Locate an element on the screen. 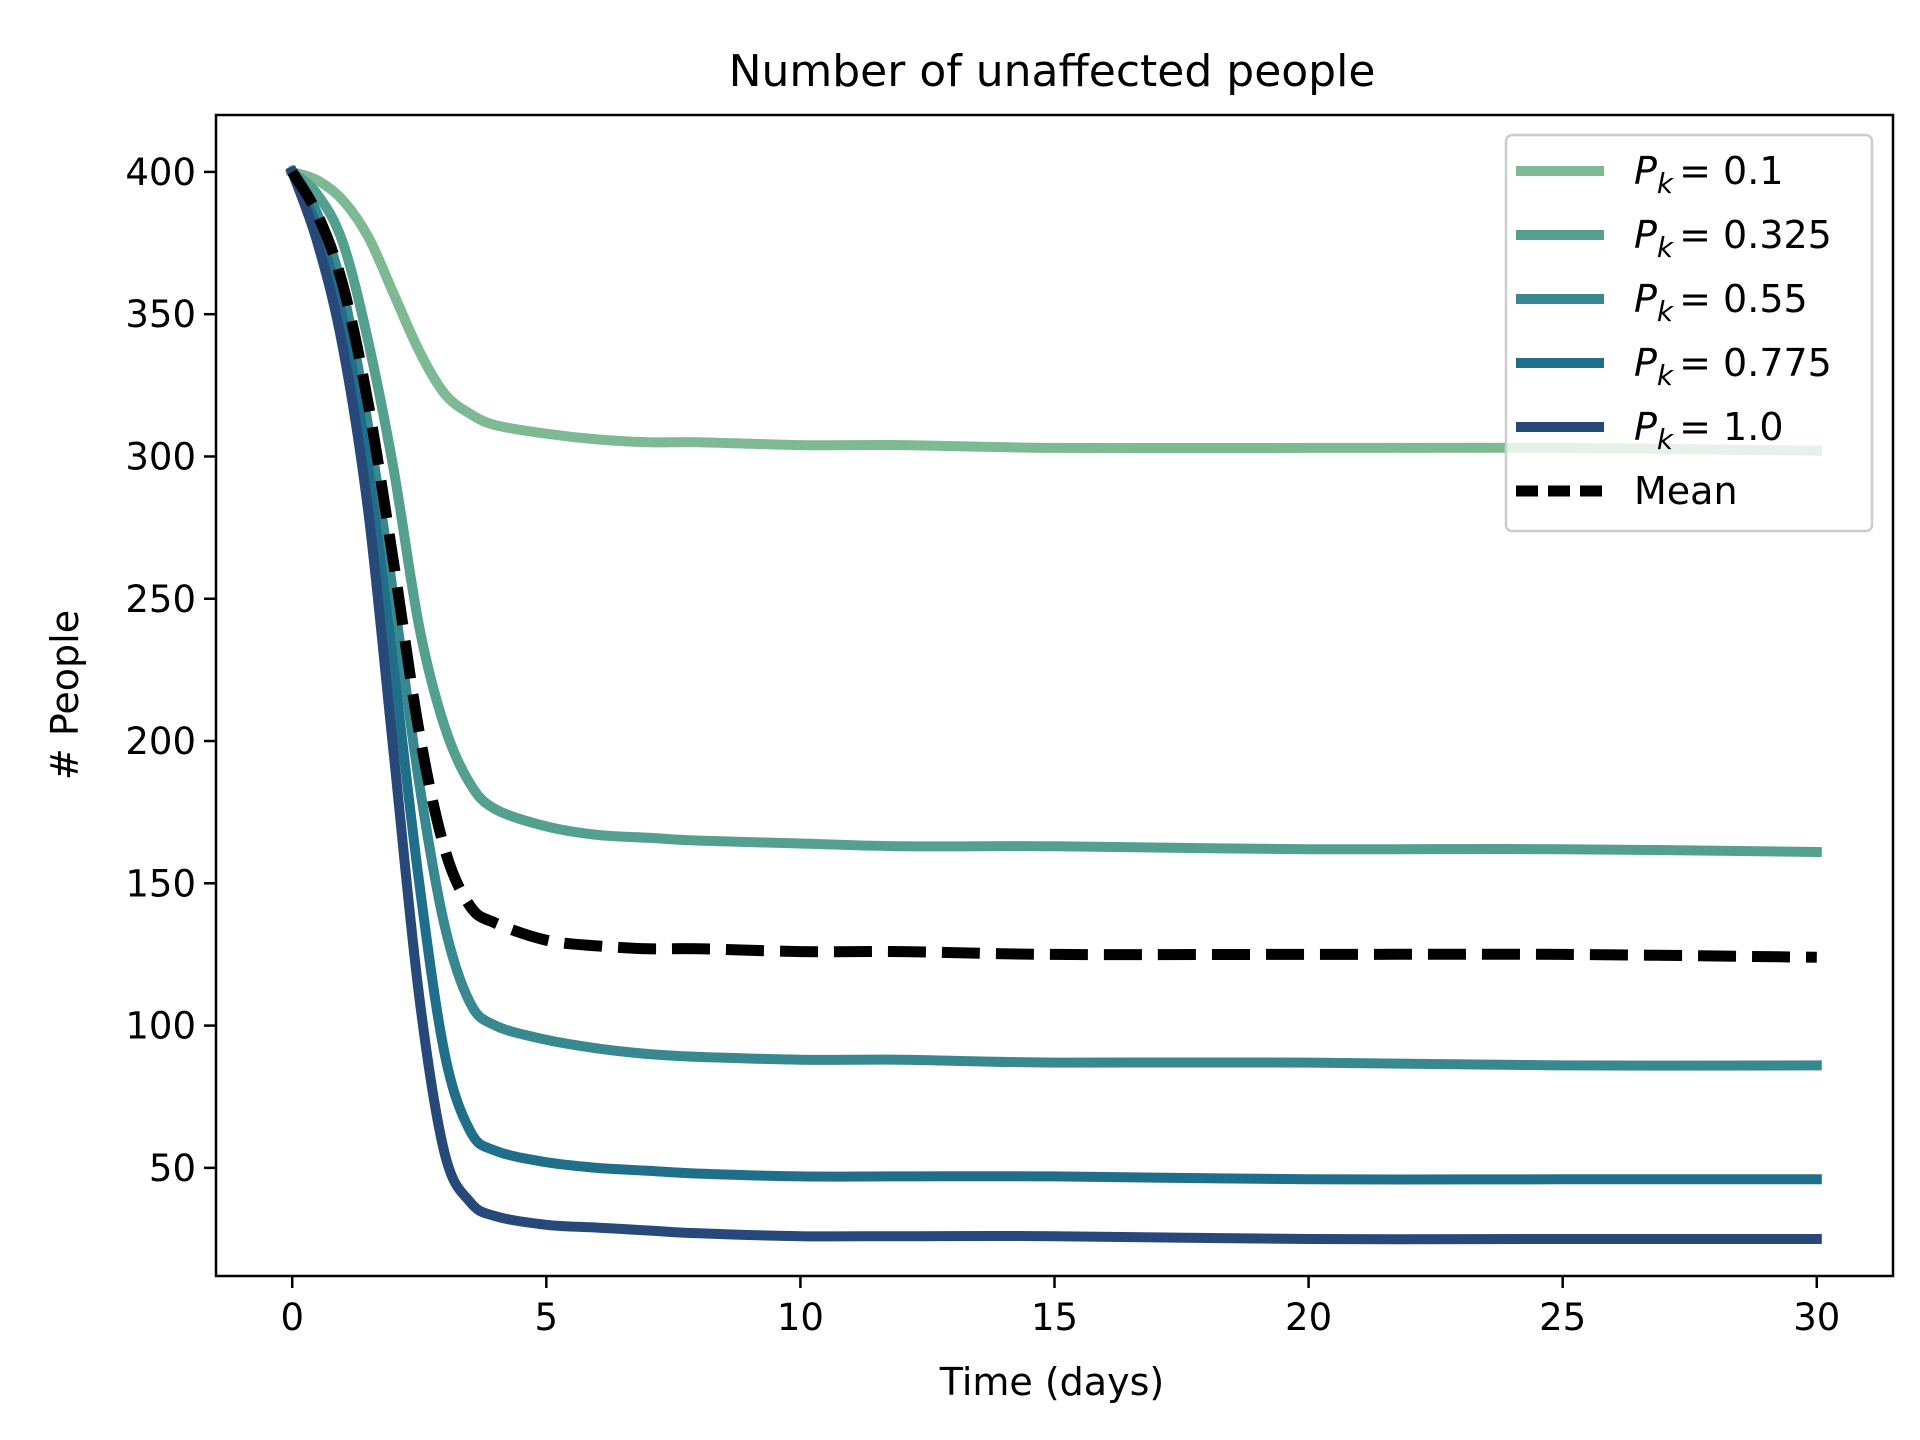 The height and width of the screenshot is (1440, 1920). legend-label-4: Pk = 0.775 is located at coordinates (1733, 366).